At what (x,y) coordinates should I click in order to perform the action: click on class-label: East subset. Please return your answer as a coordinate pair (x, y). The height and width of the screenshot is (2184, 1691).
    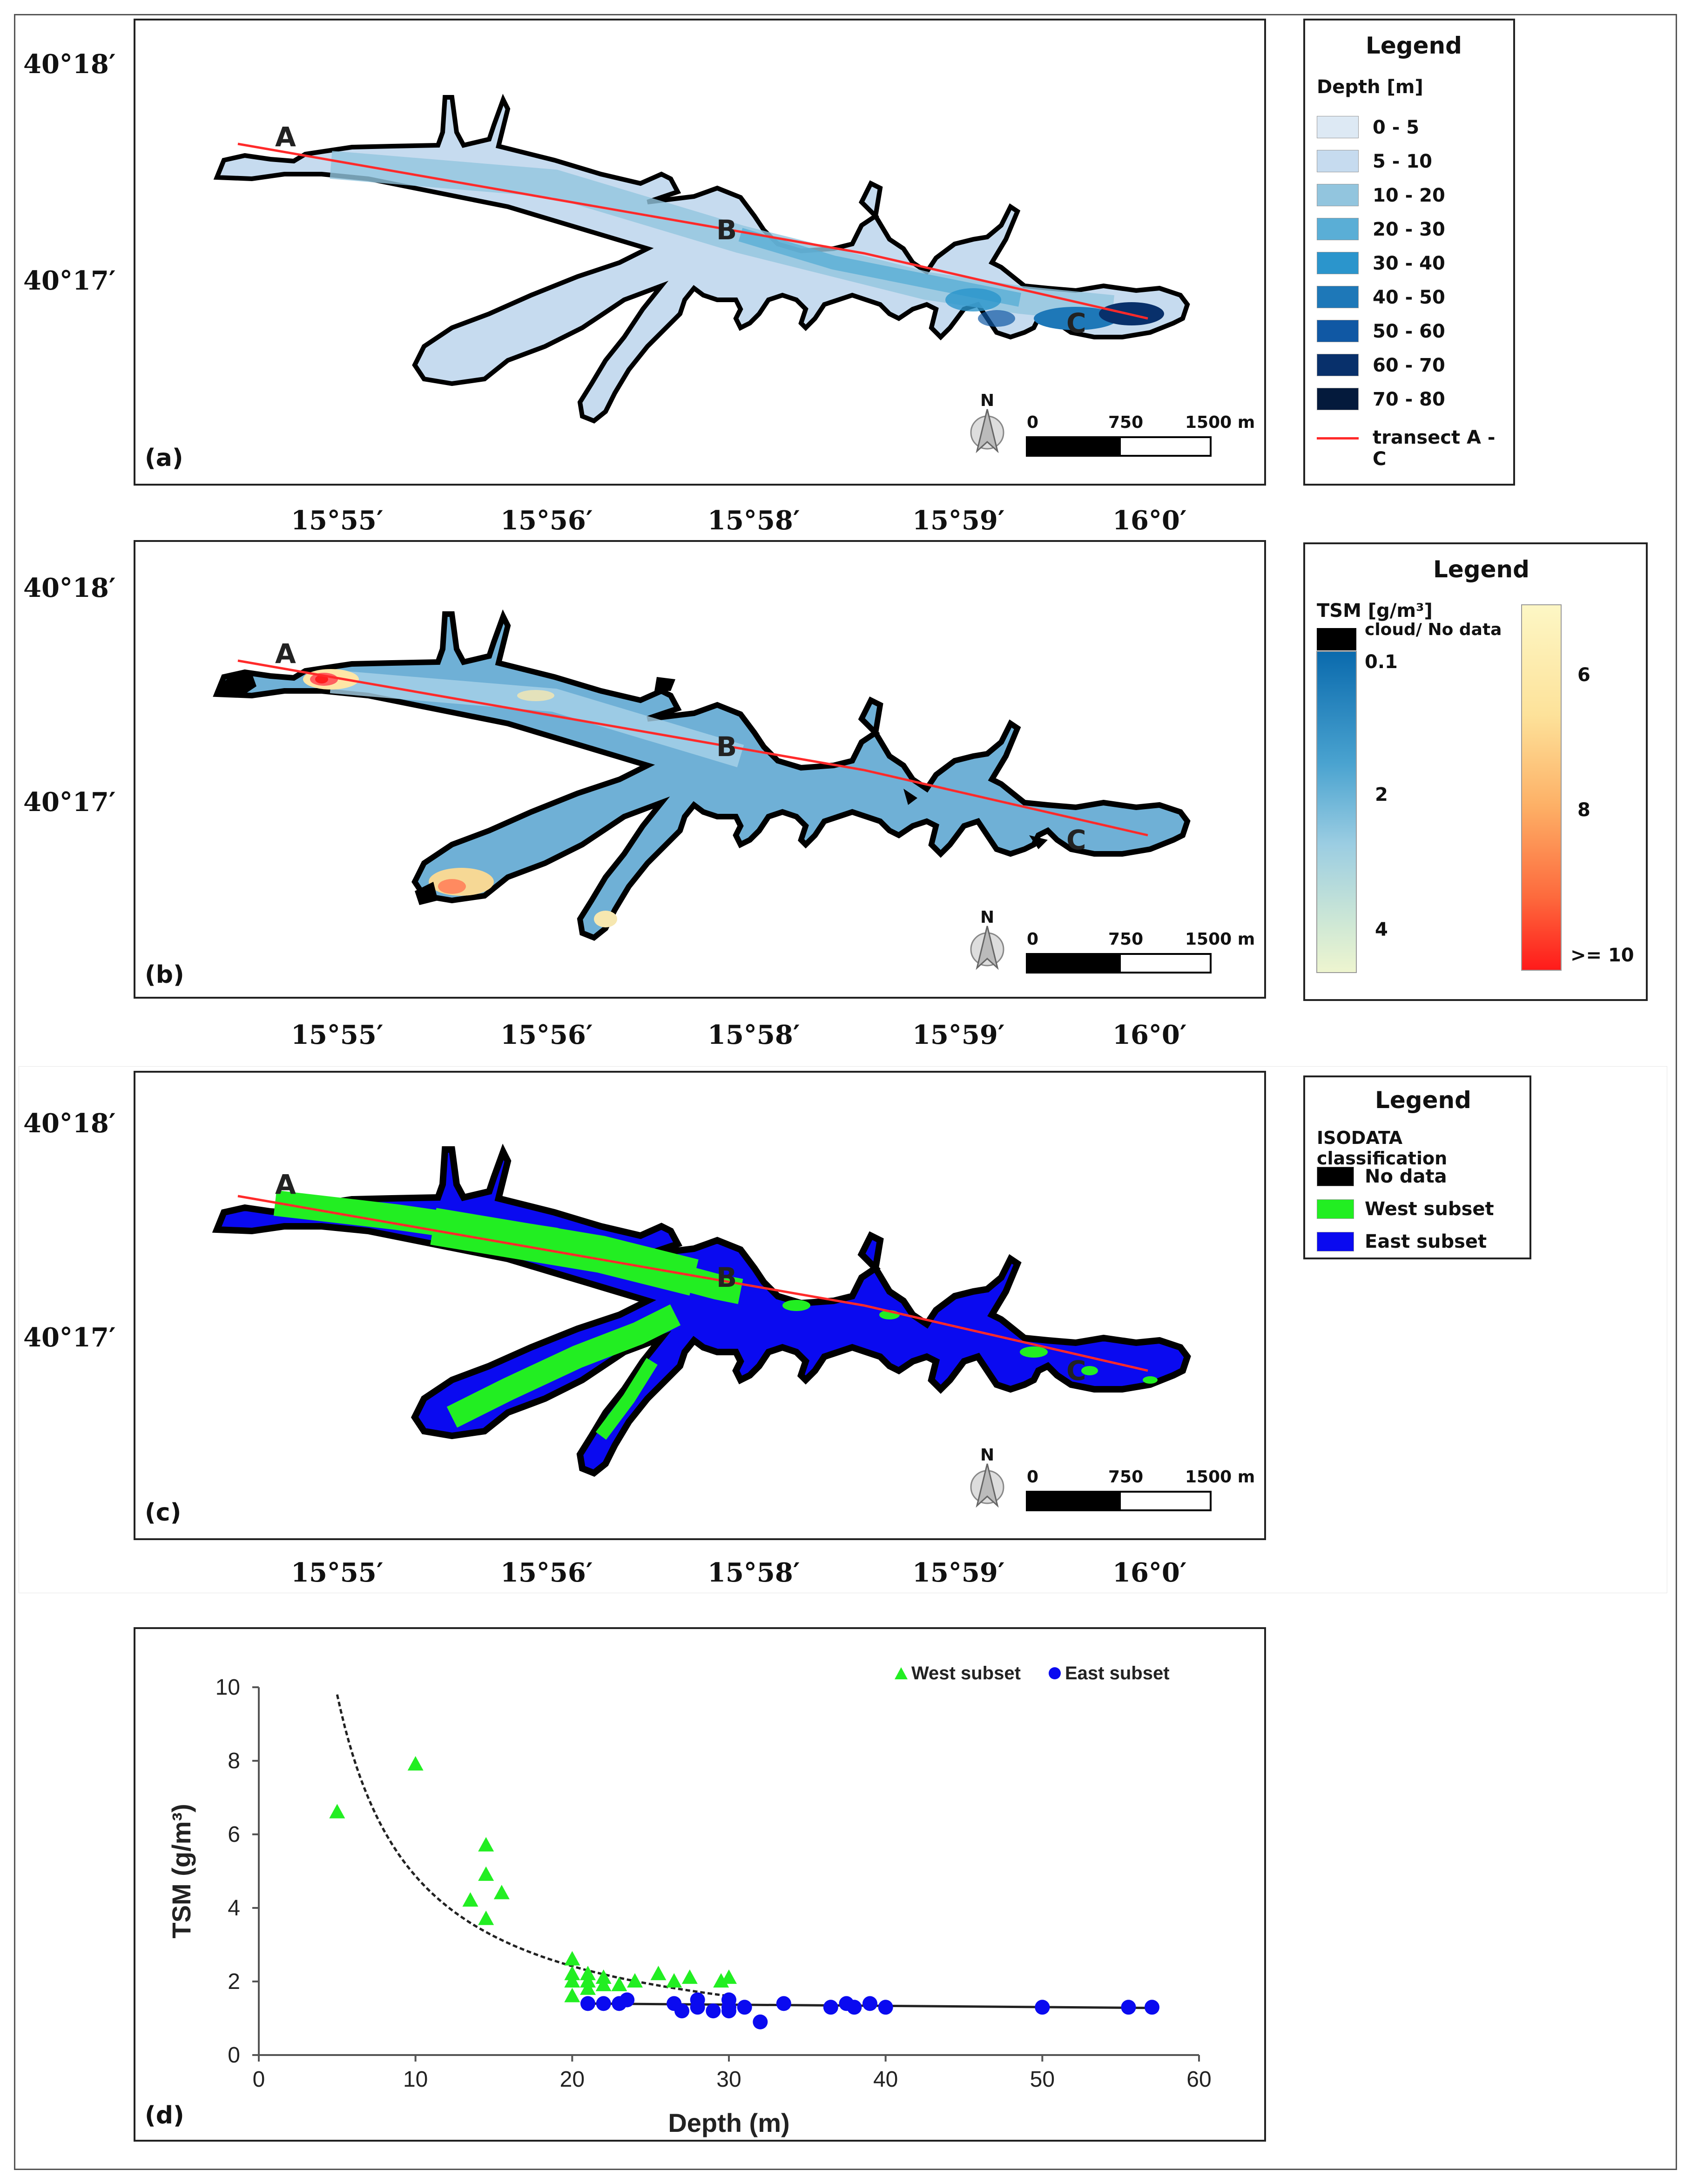
    Looking at the image, I should click on (1426, 1241).